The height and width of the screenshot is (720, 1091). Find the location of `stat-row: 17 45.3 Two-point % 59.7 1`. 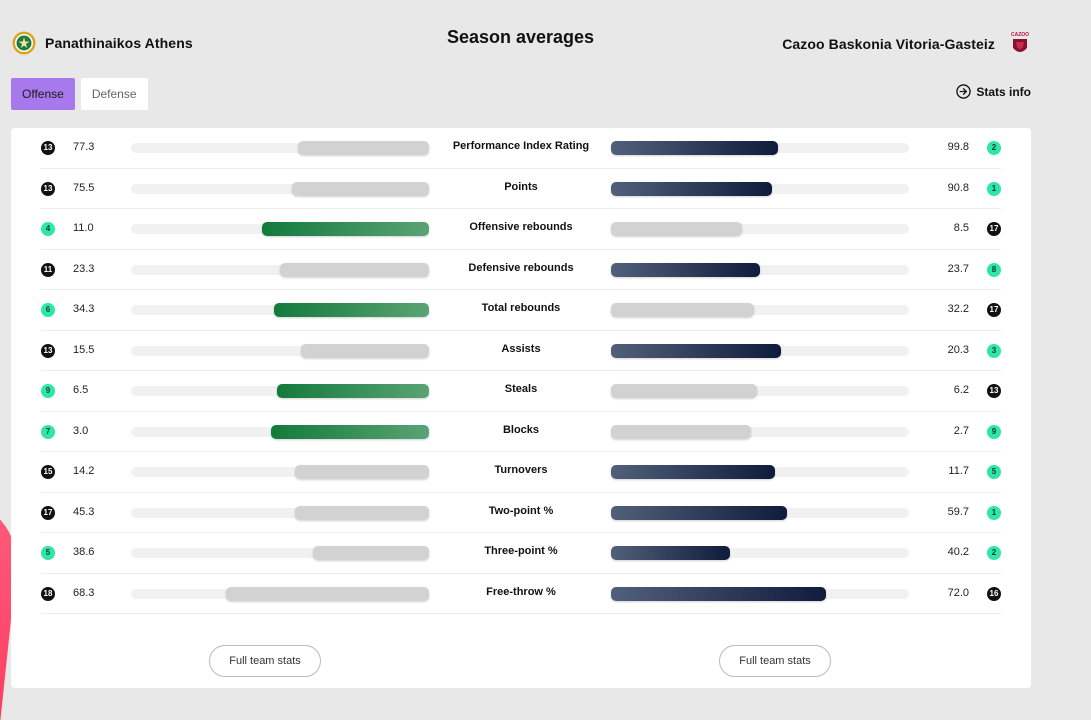

stat-row: 17 45.3 Two-point % 59.7 1 is located at coordinates (521, 513).